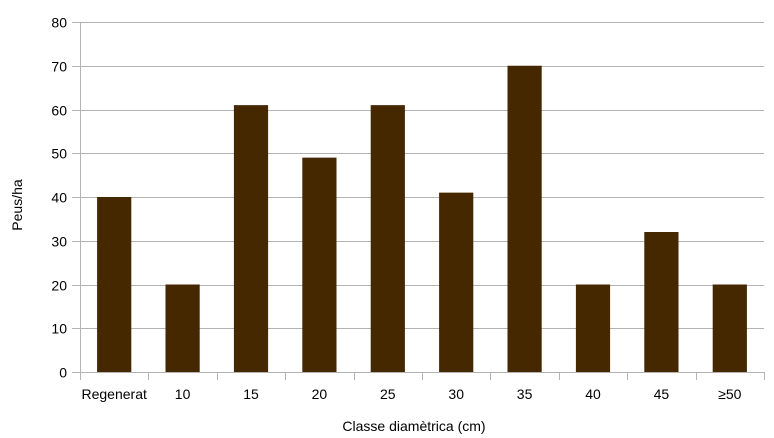 The image size is (774, 438). What do you see at coordinates (59, 23) in the screenshot?
I see `y-tick-label: 80` at bounding box center [59, 23].